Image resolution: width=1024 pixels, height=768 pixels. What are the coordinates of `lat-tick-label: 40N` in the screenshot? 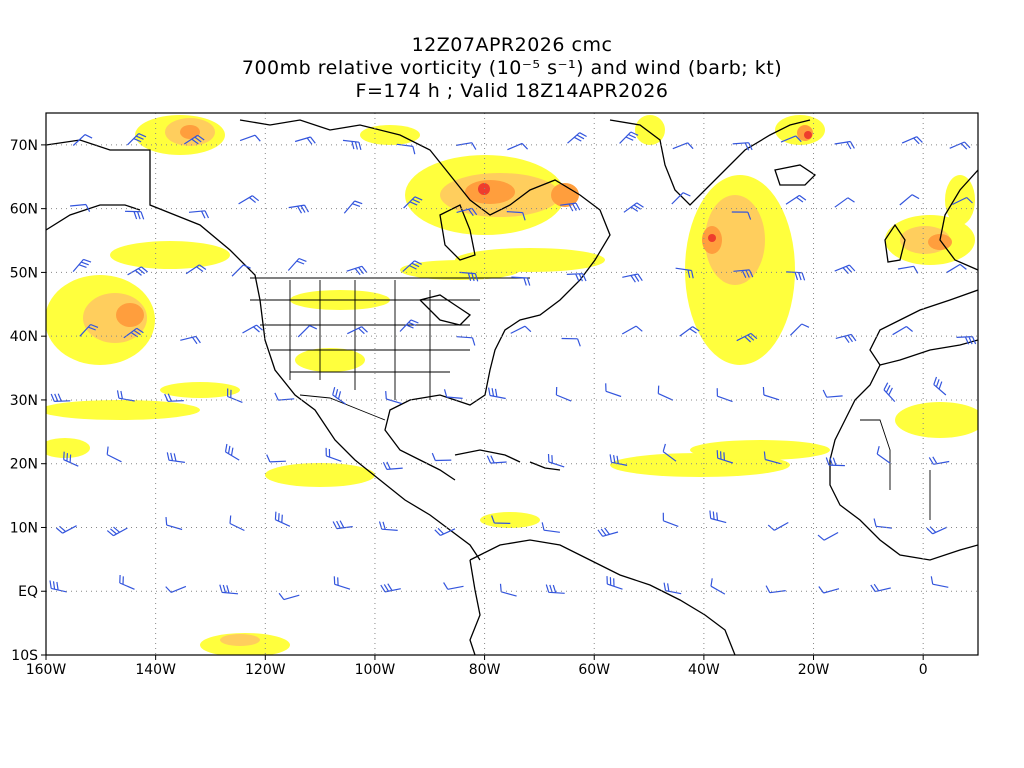 It's located at (24, 337).